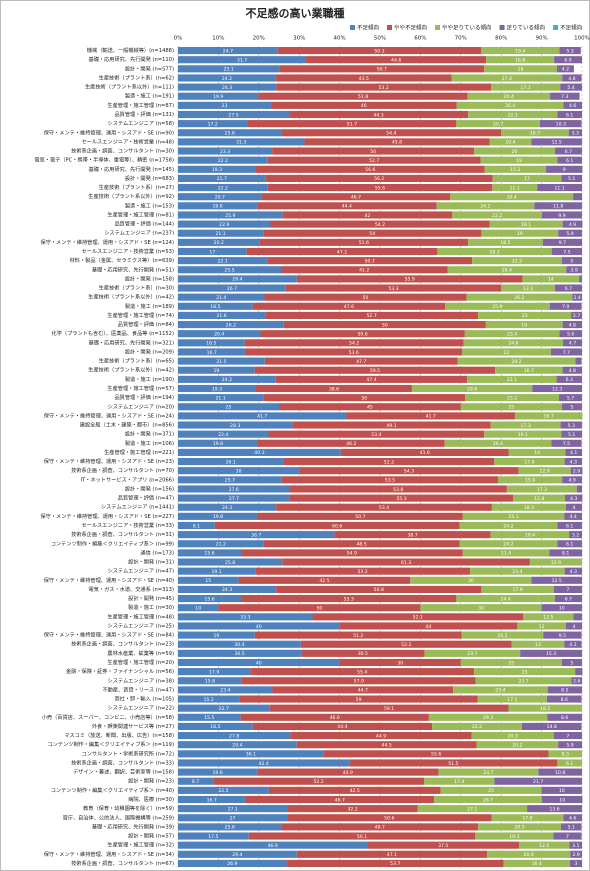 The width and height of the screenshot is (590, 871). I want to click on value-label: 17.8, so click(527, 819).